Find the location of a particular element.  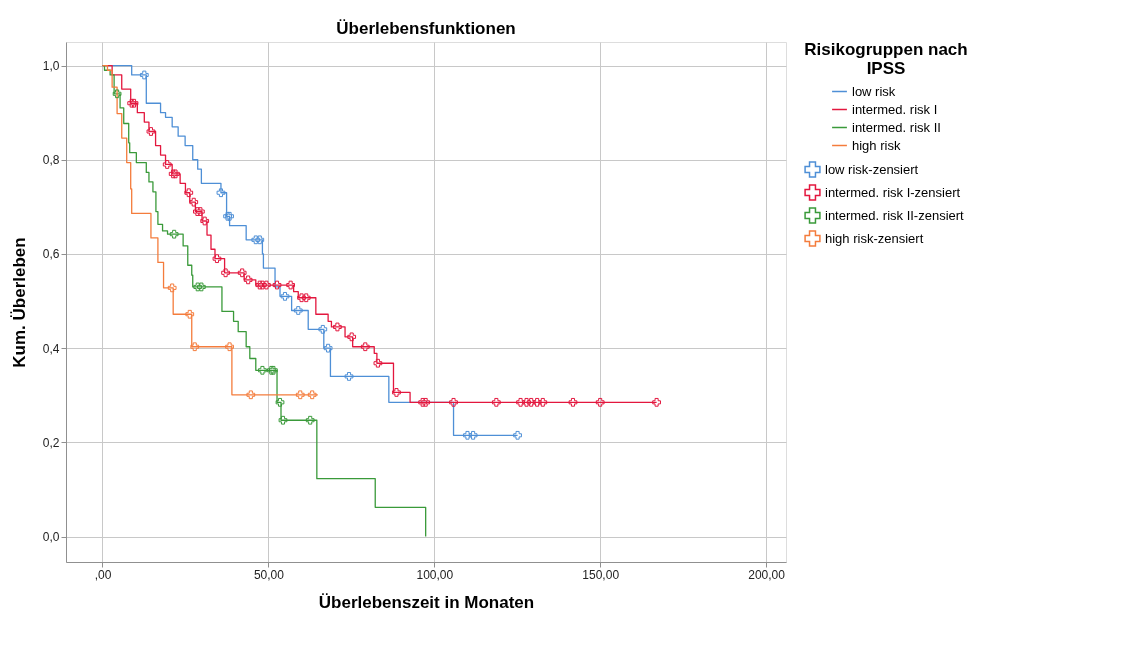

x-tick-label: ,00 is located at coordinates (103, 574).